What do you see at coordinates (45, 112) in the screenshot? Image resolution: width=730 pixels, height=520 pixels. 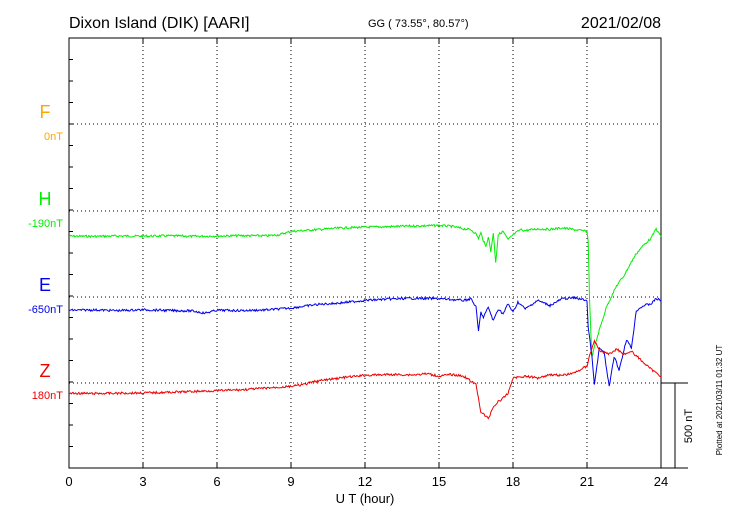 I see `series-name-F: F` at bounding box center [45, 112].